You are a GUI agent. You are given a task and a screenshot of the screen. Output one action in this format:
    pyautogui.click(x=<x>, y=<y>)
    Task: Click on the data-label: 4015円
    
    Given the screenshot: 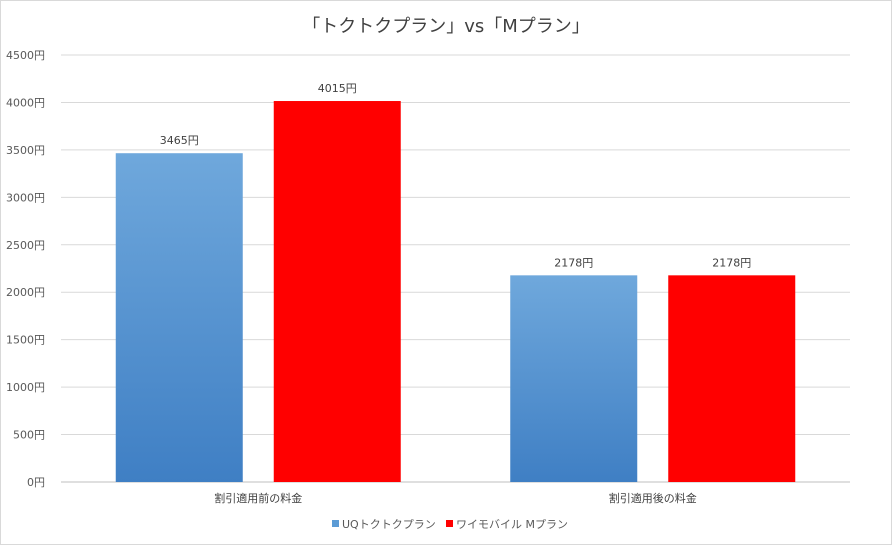 What is the action you would take?
    pyautogui.click(x=337, y=88)
    